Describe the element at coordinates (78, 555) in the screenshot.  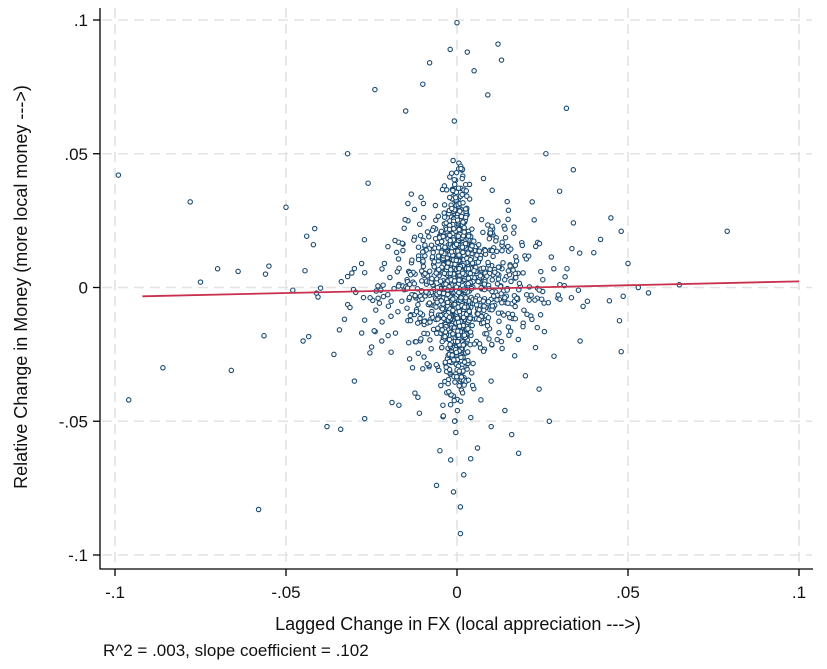
I see `y-tick-label: -.1` at that location.